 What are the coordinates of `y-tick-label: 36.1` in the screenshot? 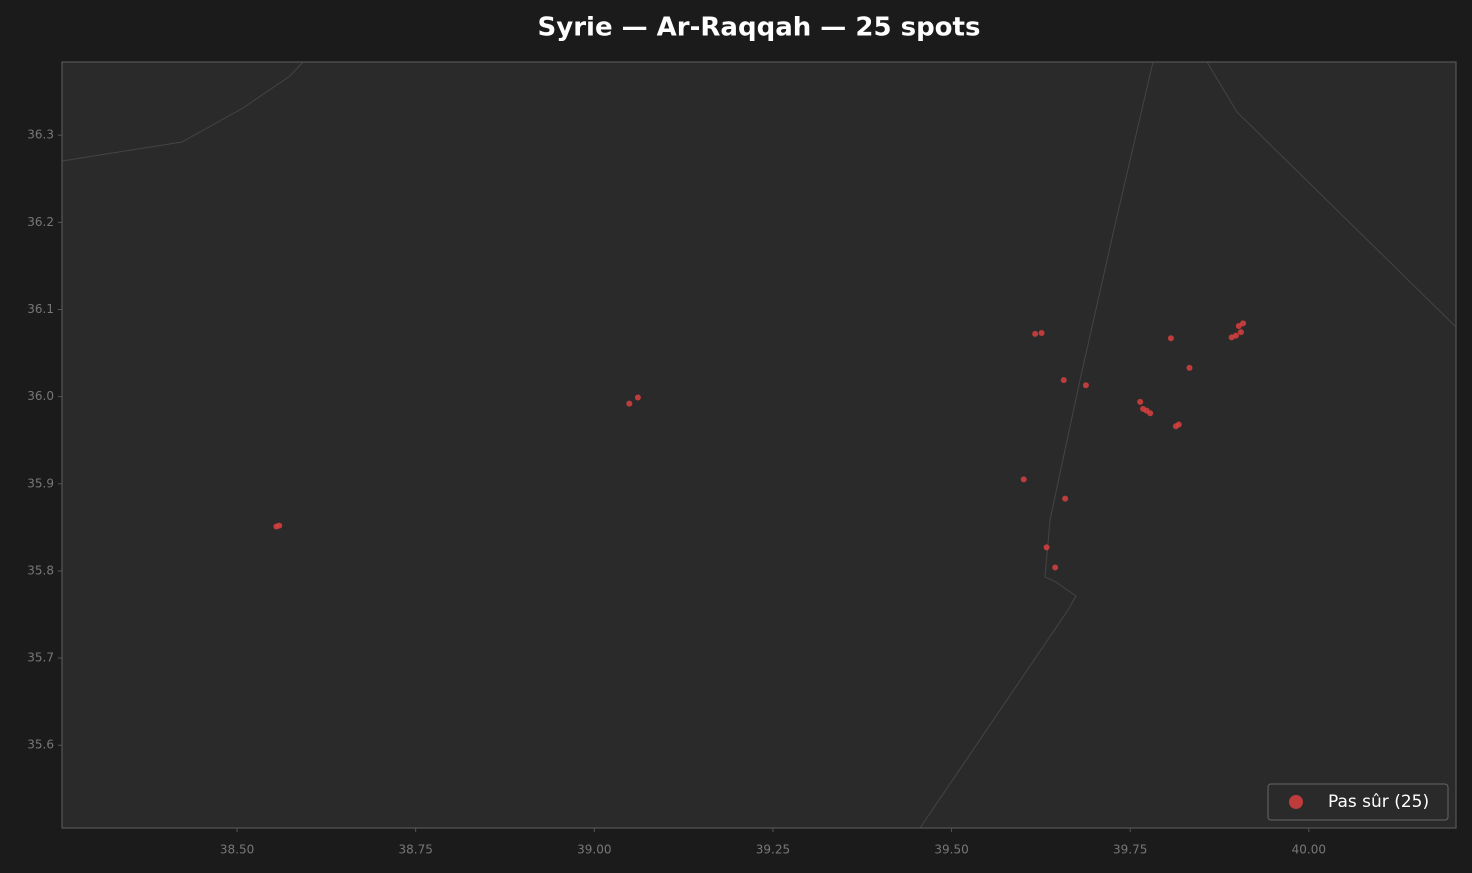 It's located at (40, 309).